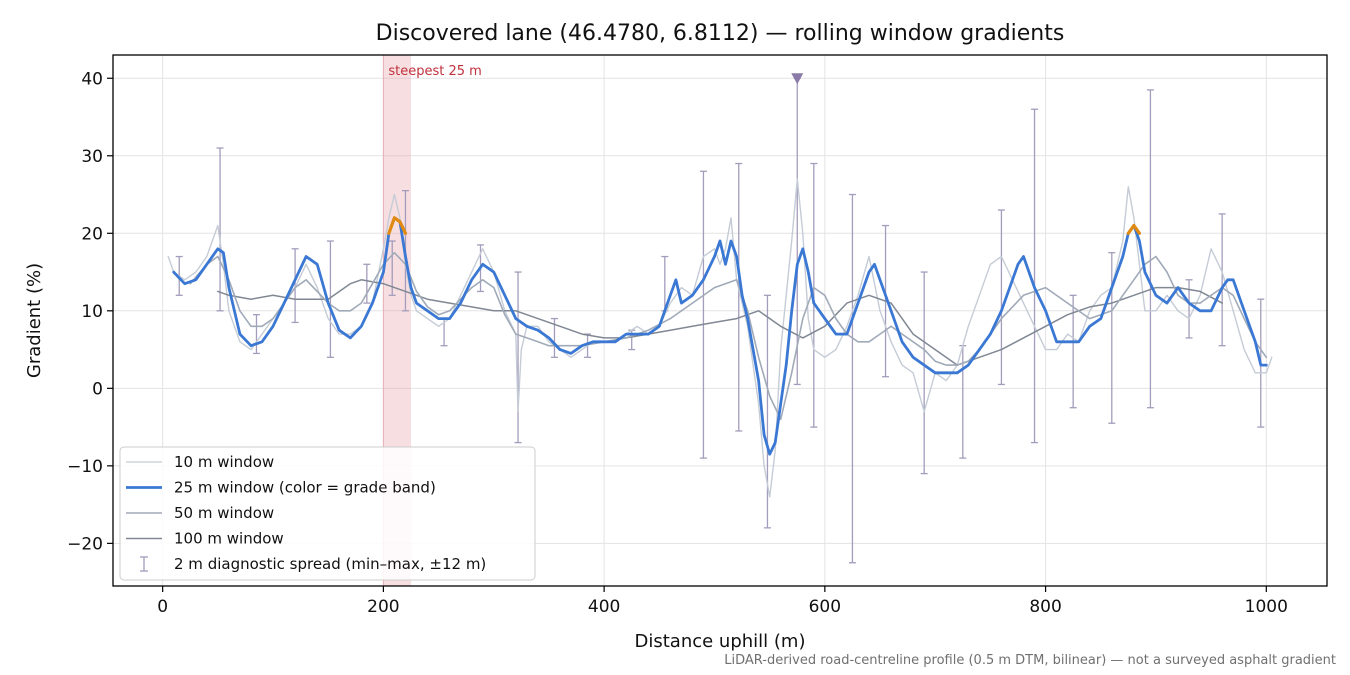  Describe the element at coordinates (92, 234) in the screenshot. I see `y-tick-label: 20` at that location.